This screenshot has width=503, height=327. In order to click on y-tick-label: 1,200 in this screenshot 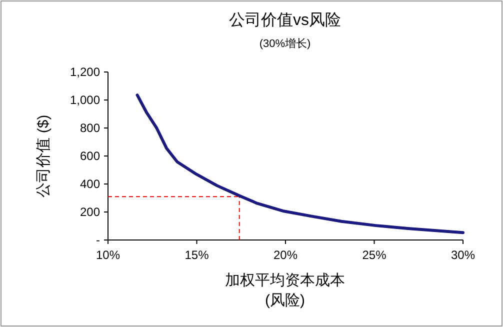, I will do `click(85, 72)`.